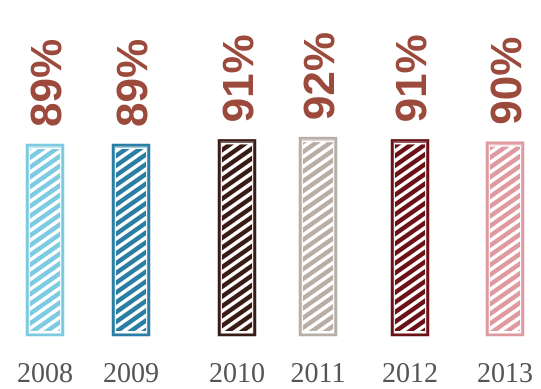 This screenshot has width=541, height=389. Describe the element at coordinates (46, 83) in the screenshot. I see `value-label-2008: 89%` at that location.